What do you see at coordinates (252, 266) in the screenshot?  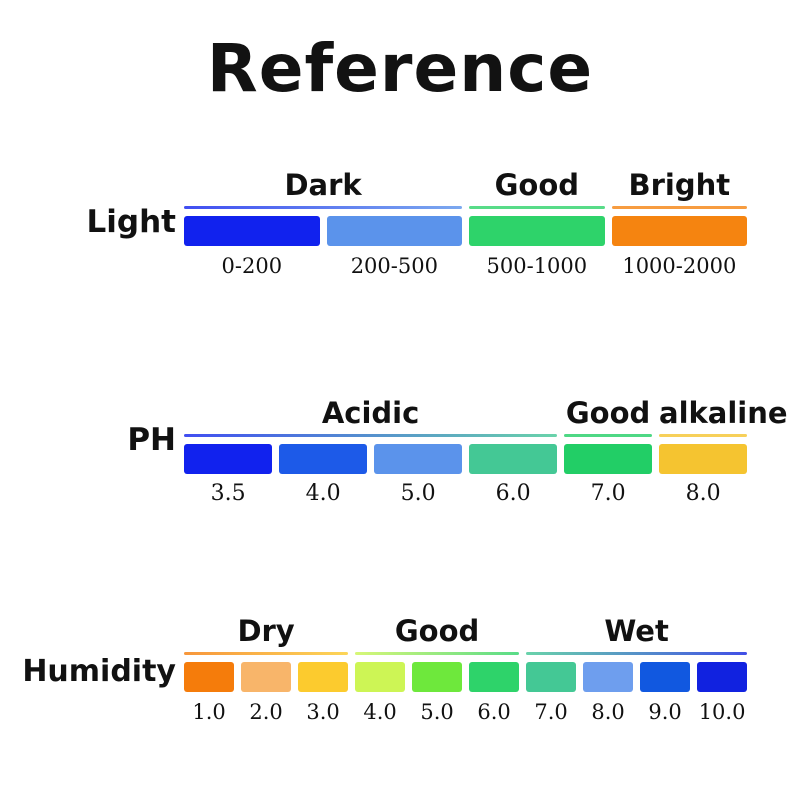 I see `tick-label-light-0: 0-200` at bounding box center [252, 266].